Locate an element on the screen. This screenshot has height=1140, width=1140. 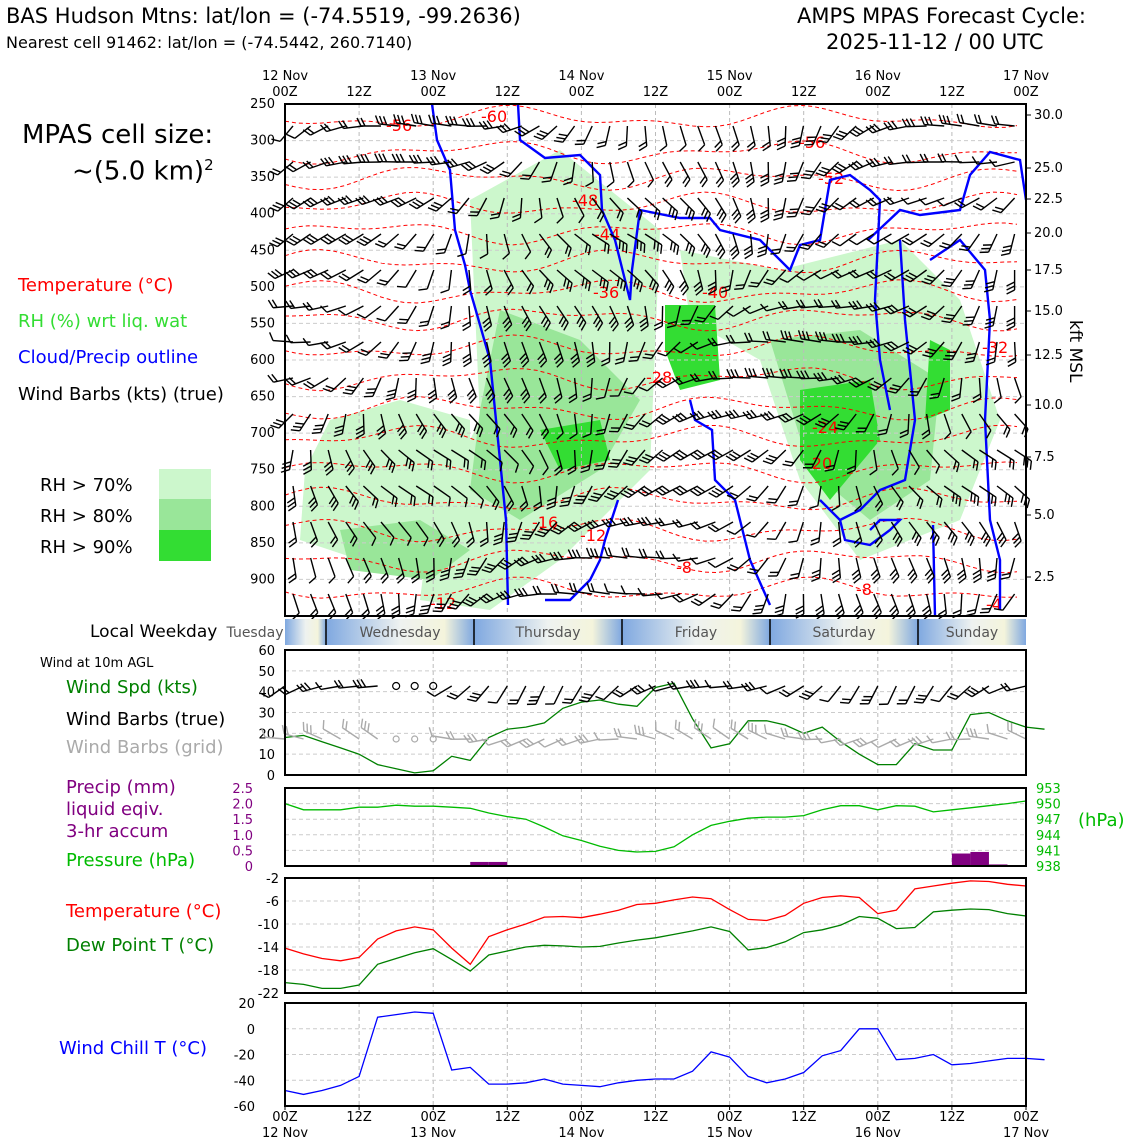
bottom-hour-label: 00Z is located at coordinates (433, 1117).